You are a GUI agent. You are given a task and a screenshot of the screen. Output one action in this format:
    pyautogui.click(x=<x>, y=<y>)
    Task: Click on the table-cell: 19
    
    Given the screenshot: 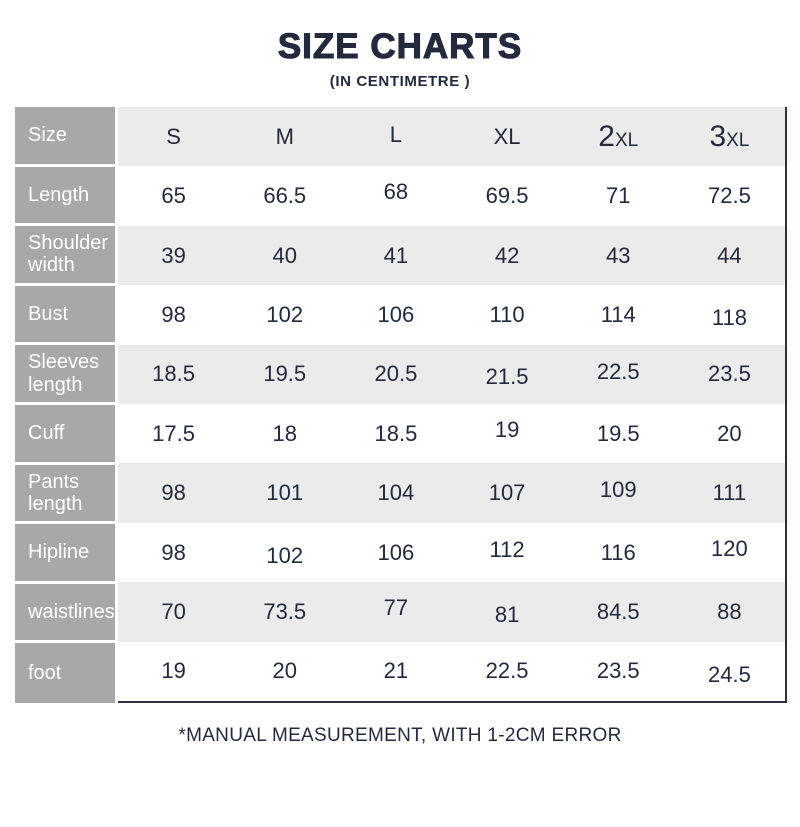 What is the action you would take?
    pyautogui.click(x=173, y=671)
    